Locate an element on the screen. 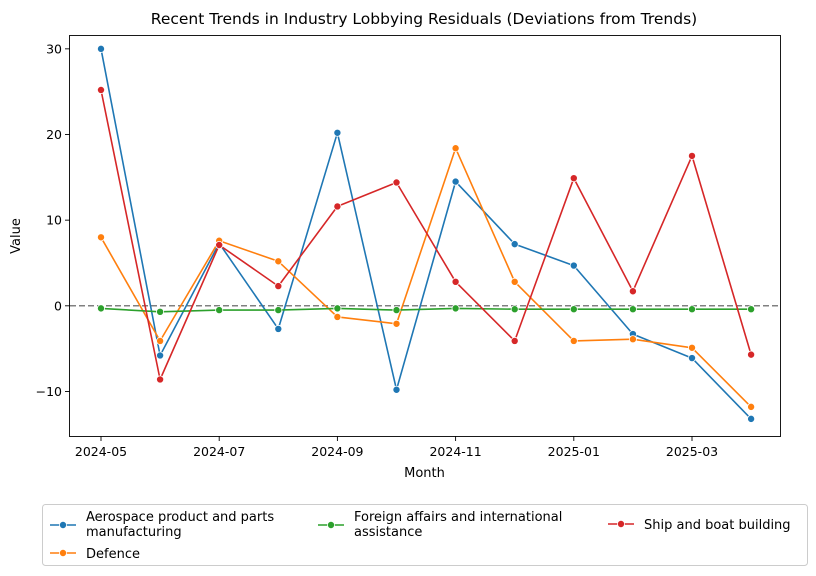 This screenshot has width=816, height=576. x-tick-label: 2024-05 is located at coordinates (101, 451).